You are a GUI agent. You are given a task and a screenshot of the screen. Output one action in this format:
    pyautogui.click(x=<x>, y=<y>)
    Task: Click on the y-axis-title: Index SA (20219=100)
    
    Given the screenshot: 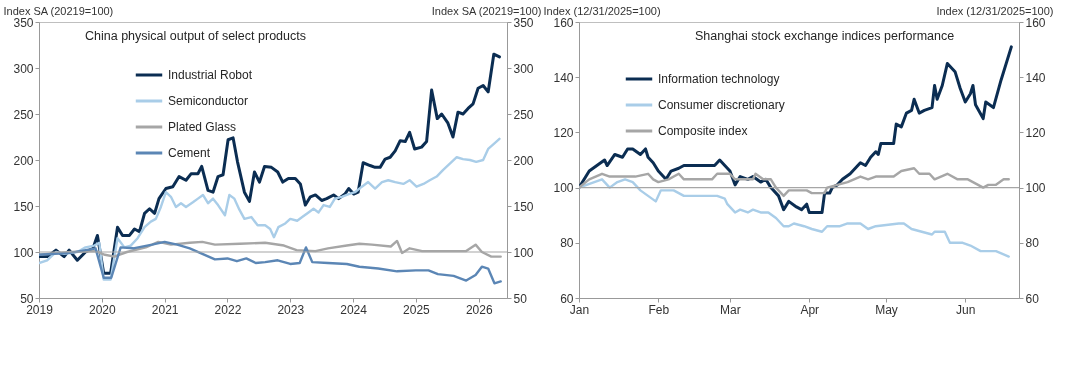 What is the action you would take?
    pyautogui.click(x=58, y=10)
    